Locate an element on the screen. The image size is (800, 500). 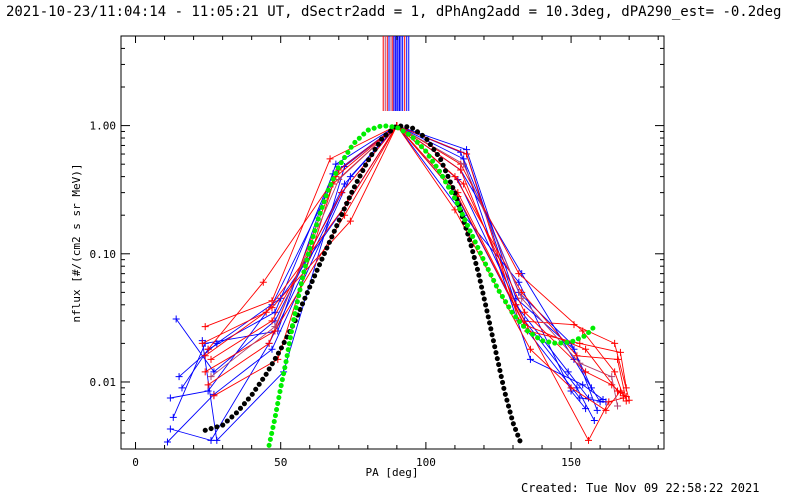
created-timestamp: Created: Tue Nov 09 22:58:22 2021 is located at coordinates (640, 488).